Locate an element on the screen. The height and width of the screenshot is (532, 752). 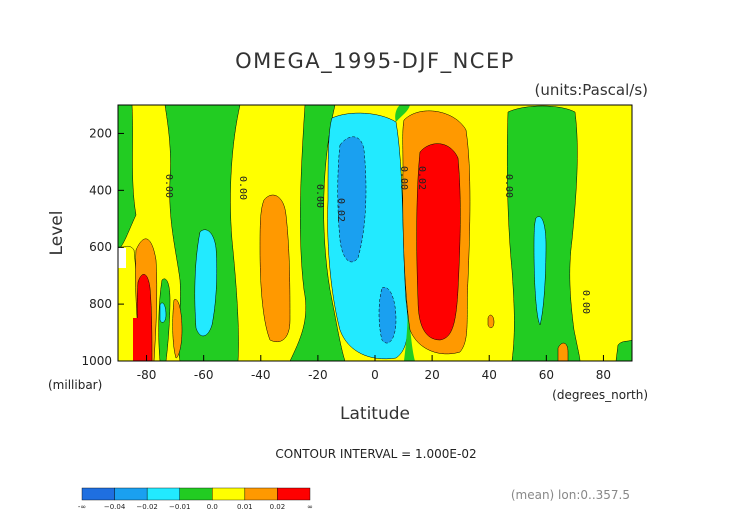
x-axis-ticks: -80 -60 -40 -20 0 20 40 60 80 is located at coordinates (374, 368).